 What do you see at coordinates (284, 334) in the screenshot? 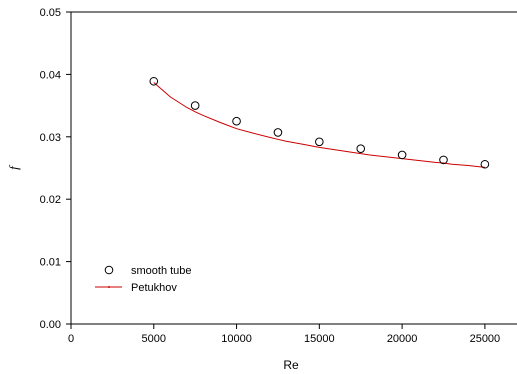
I see `x-axis-ticks: 0 5000 10000 15000 20000 25000` at bounding box center [284, 334].